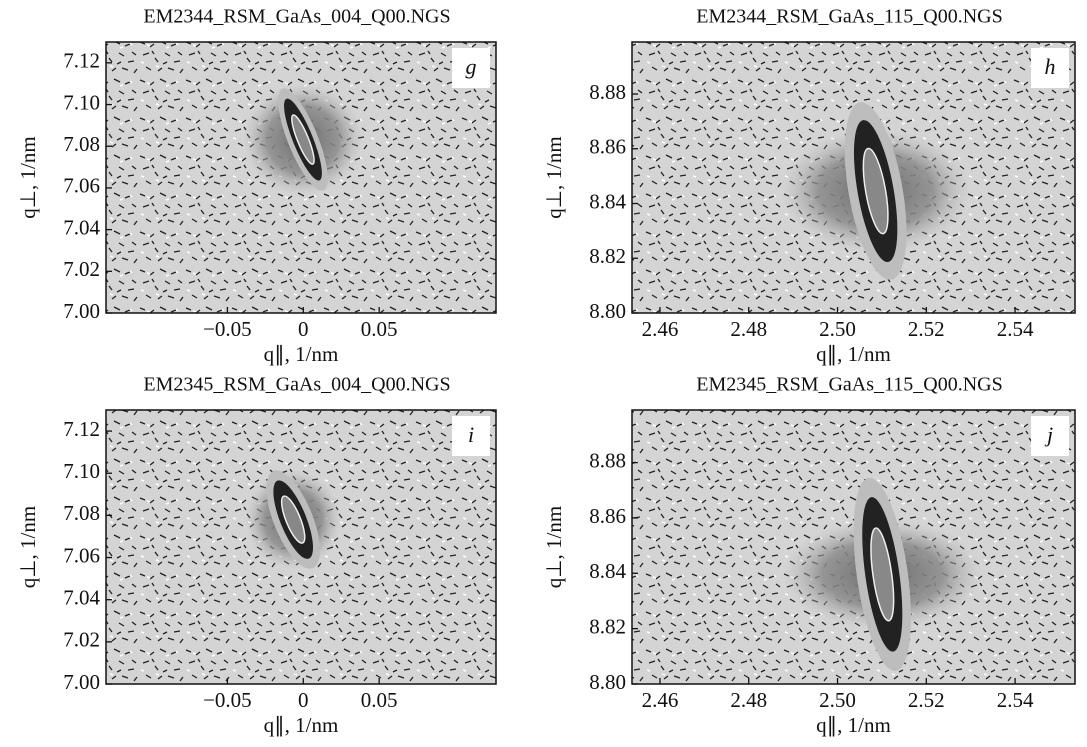 The width and height of the screenshot is (1087, 747). Describe the element at coordinates (849, 17) in the screenshot. I see `chart-title: EM2344_RSM_GaAs_115_Q00.NGS` at that location.